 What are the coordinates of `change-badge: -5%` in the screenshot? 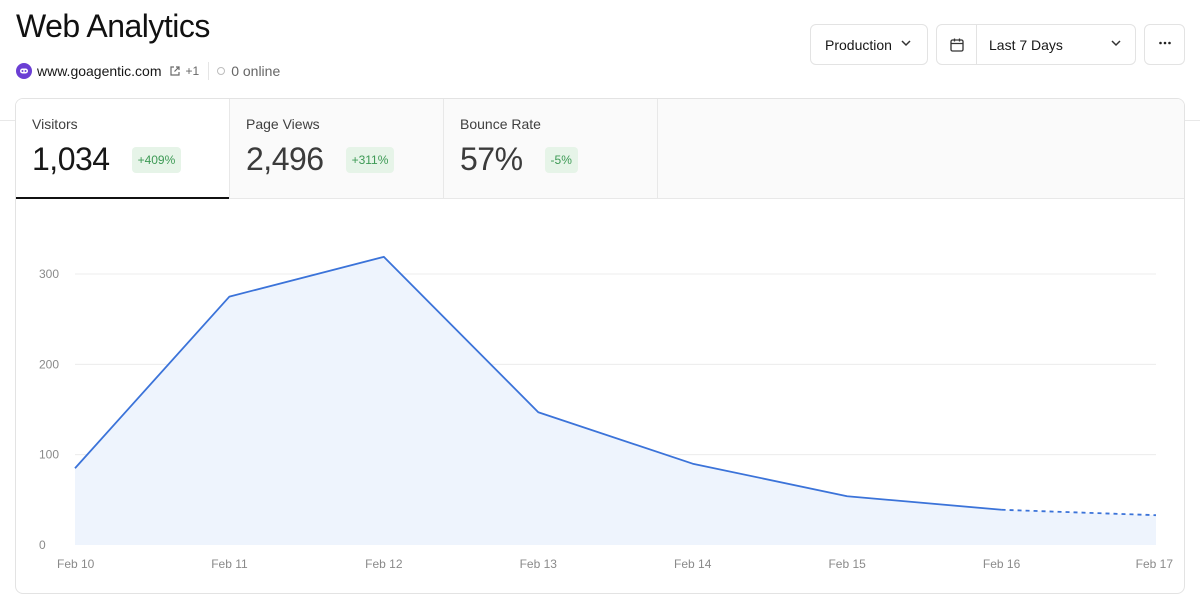 It's located at (561, 159).